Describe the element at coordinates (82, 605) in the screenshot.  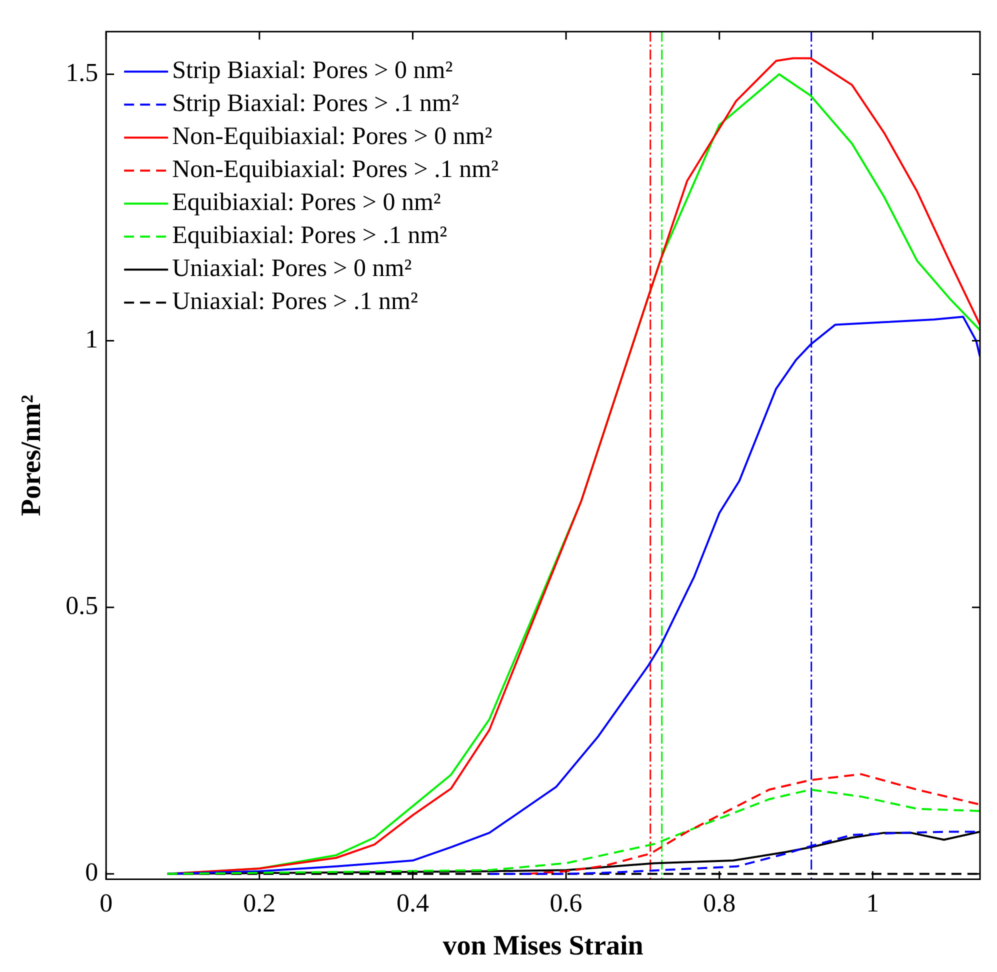
I see `y-tick-label: 0.5` at that location.